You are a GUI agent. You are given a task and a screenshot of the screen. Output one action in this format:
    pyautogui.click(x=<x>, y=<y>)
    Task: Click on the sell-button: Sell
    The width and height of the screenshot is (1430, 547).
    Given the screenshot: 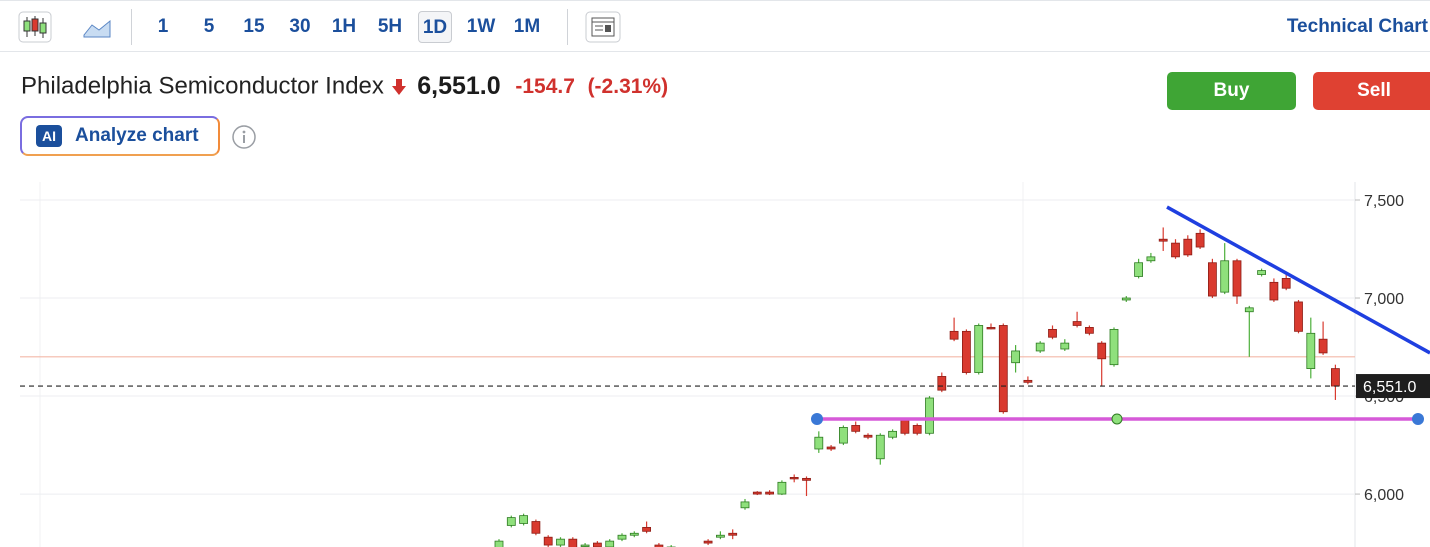 What is the action you would take?
    pyautogui.click(x=1371, y=91)
    